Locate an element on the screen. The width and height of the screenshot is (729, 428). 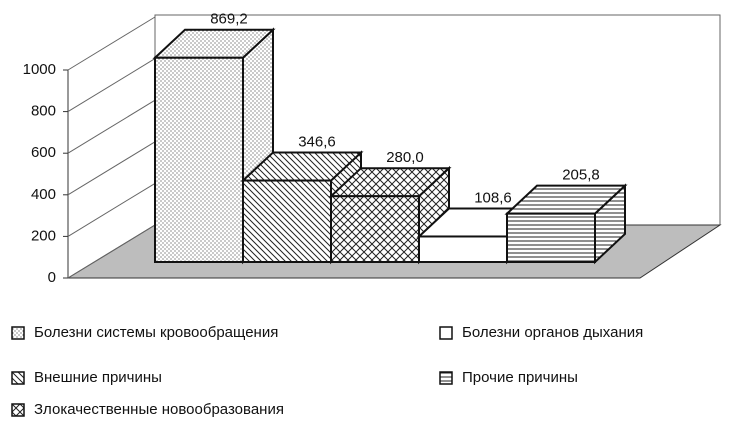
y-tick-label: 800 is located at coordinates (43, 111).